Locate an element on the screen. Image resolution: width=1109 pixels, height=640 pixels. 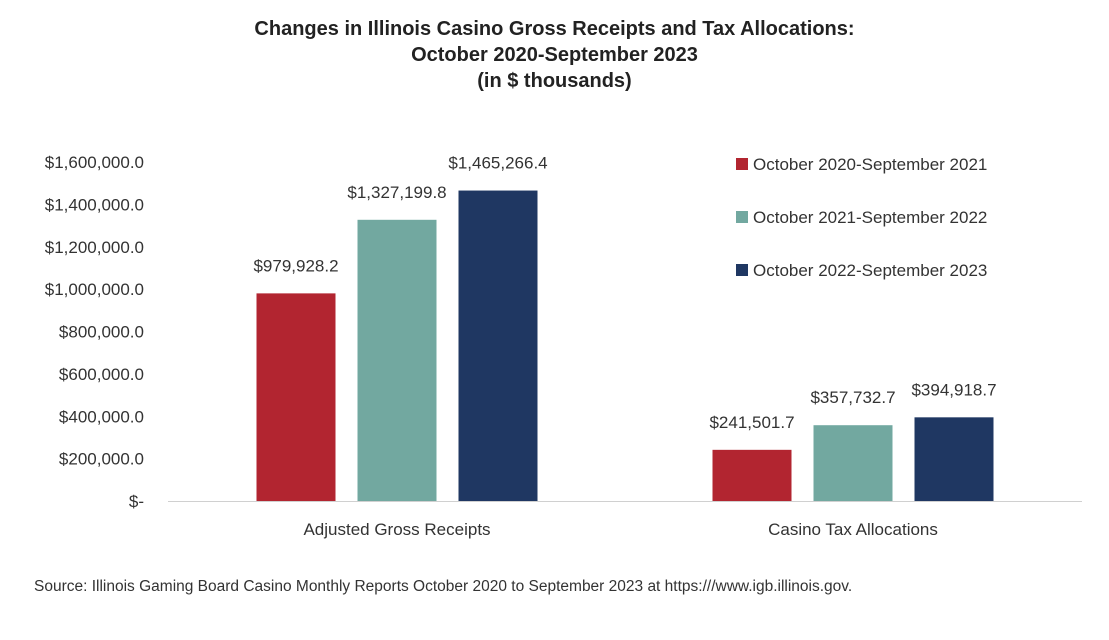
y-tick-label: $600,000.0 is located at coordinates (101, 374).